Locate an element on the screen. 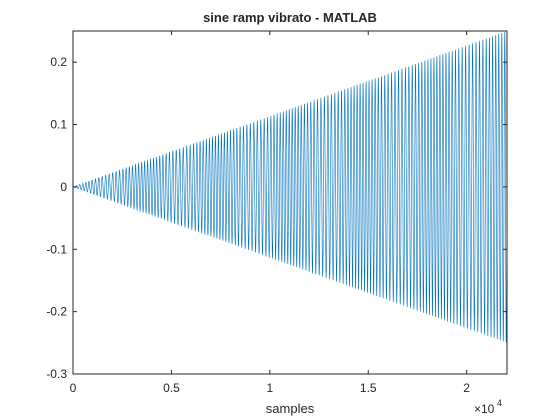 Image resolution: width=560 pixels, height=420 pixels. x-exponent-power: 4 is located at coordinates (499, 403).